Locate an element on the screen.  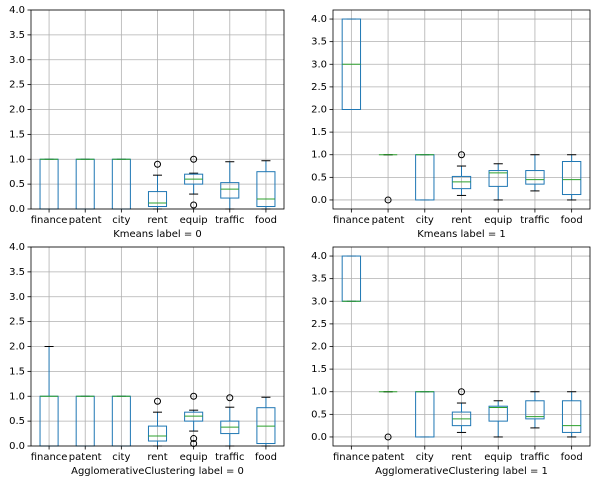
x-axis-label: AgglomerativeClustering label = 1 is located at coordinates (461, 471).